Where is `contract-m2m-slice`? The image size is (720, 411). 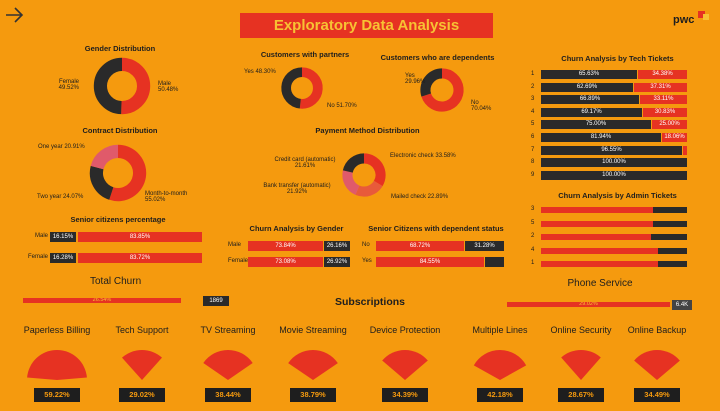 contract-m2m-slice is located at coordinates (128, 173).